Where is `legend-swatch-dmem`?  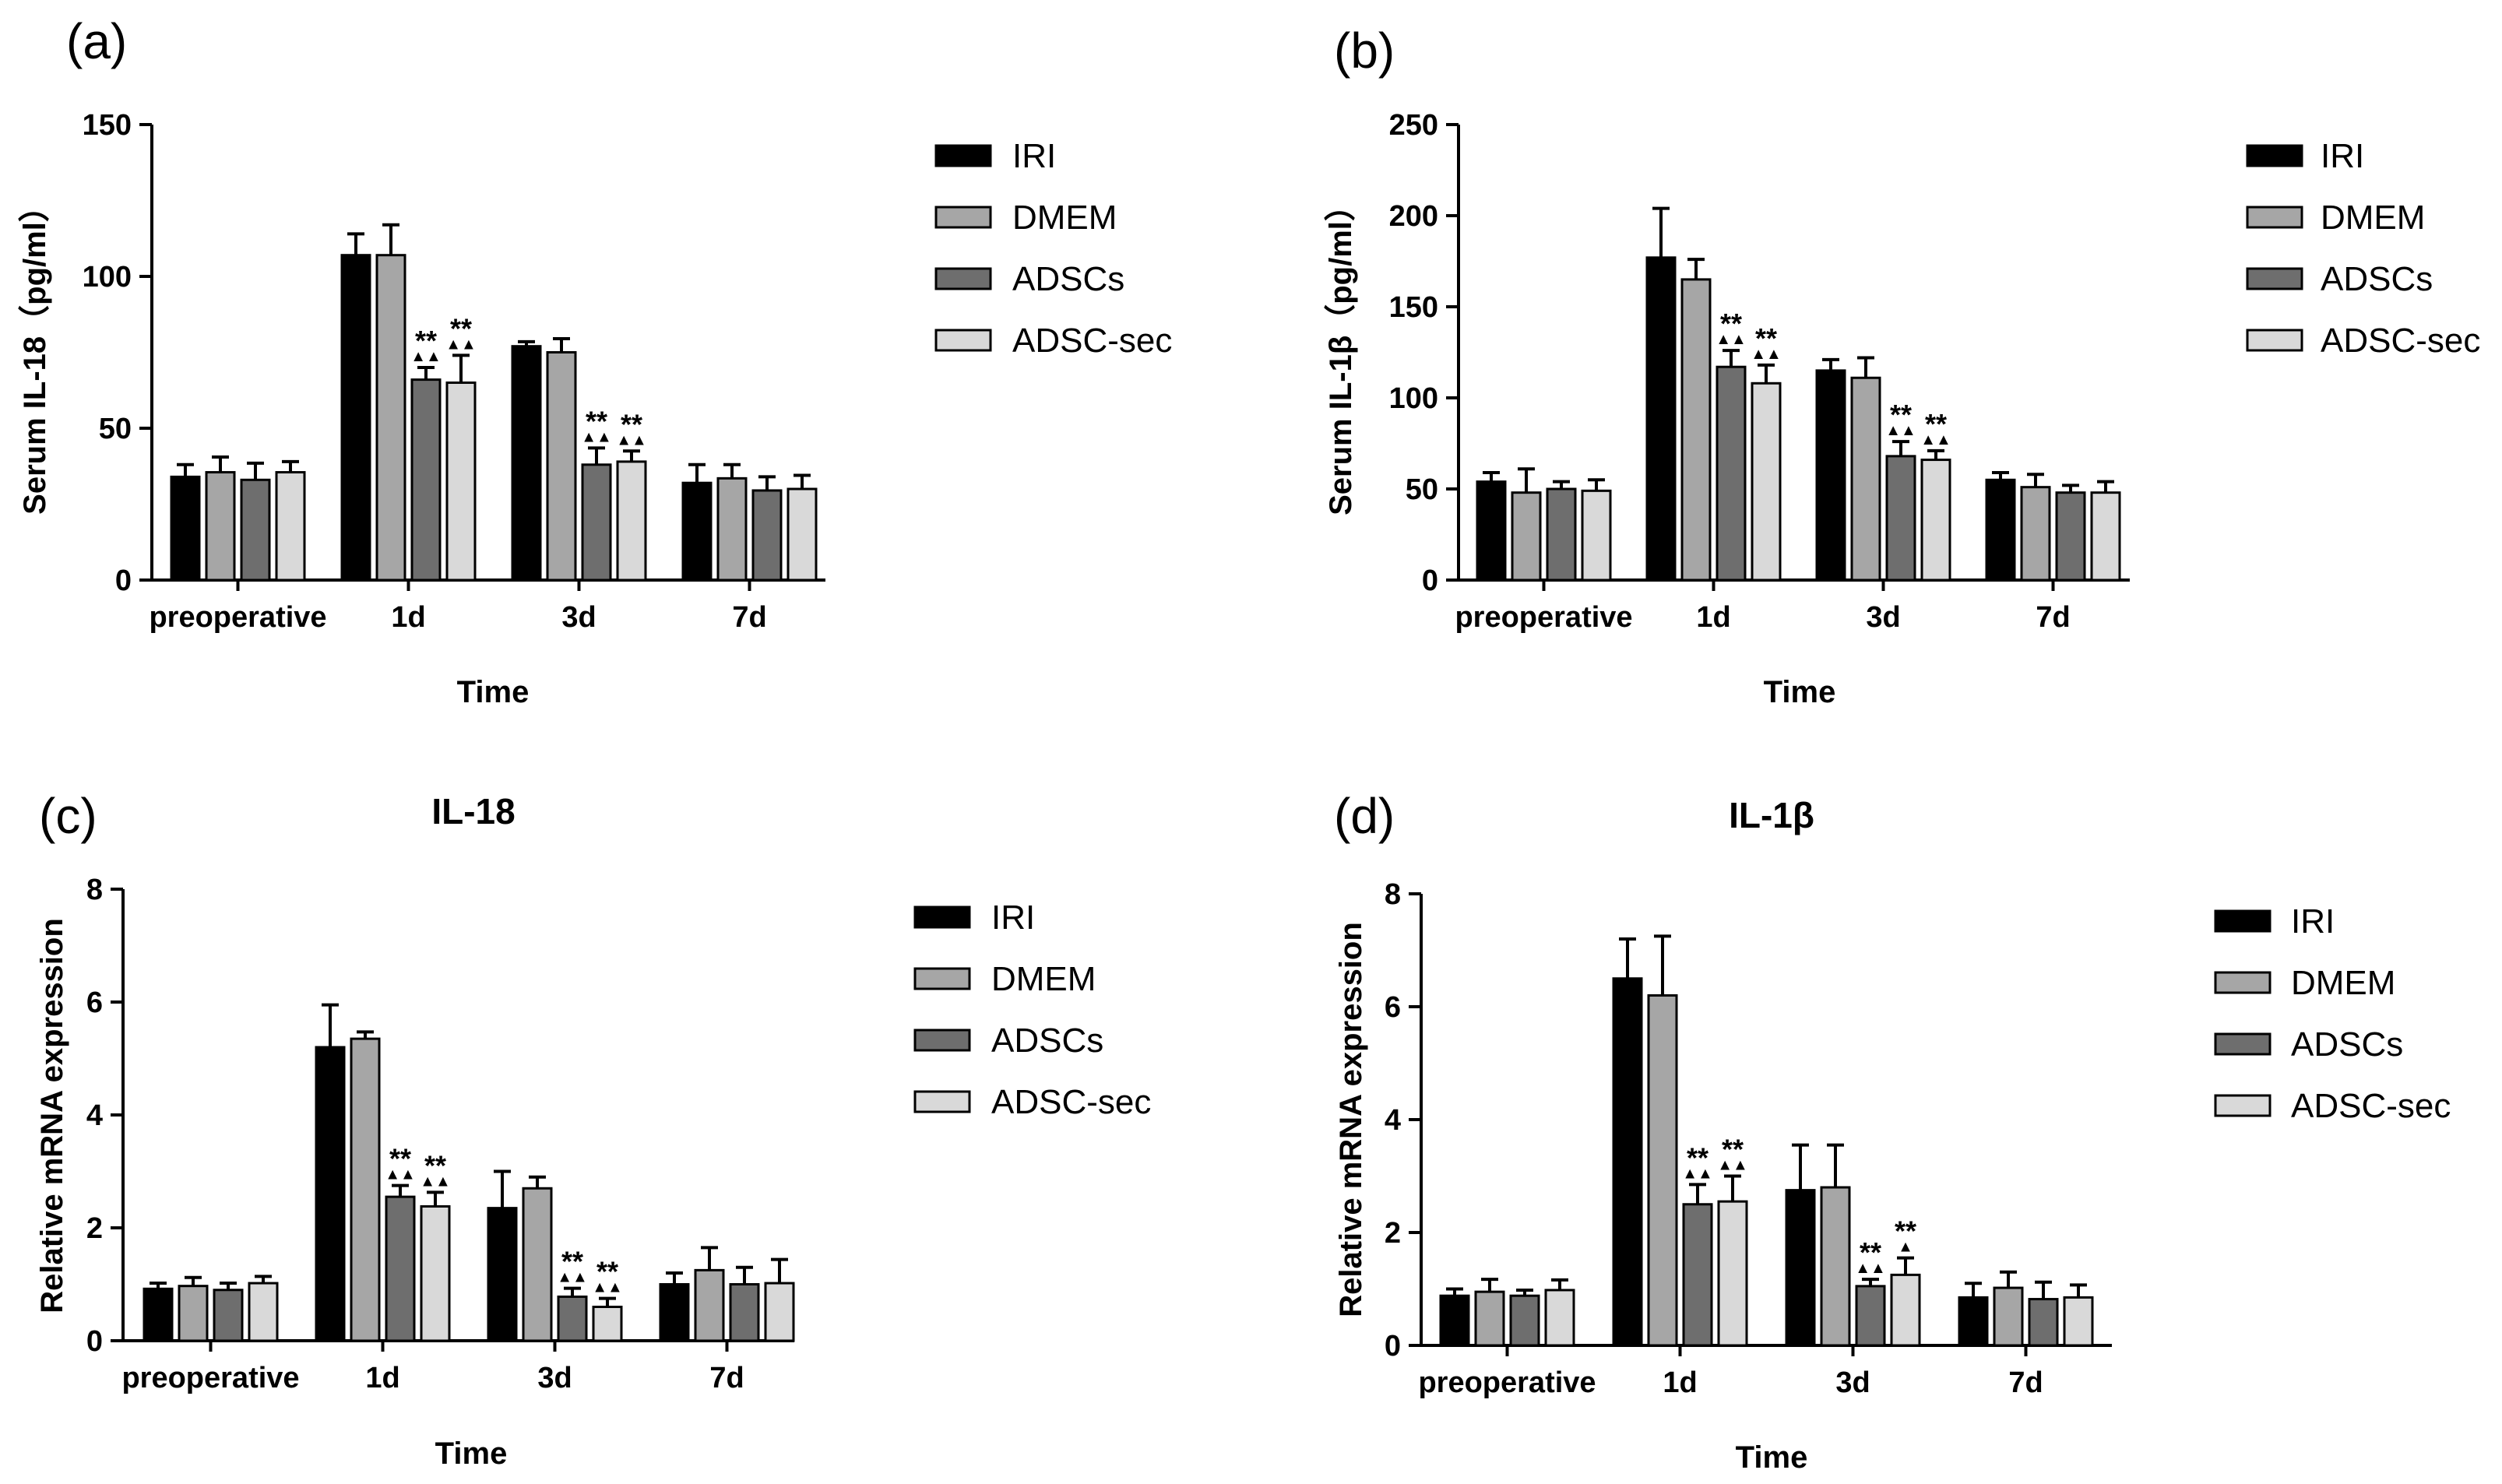
legend-swatch-dmem is located at coordinates (2243, 983).